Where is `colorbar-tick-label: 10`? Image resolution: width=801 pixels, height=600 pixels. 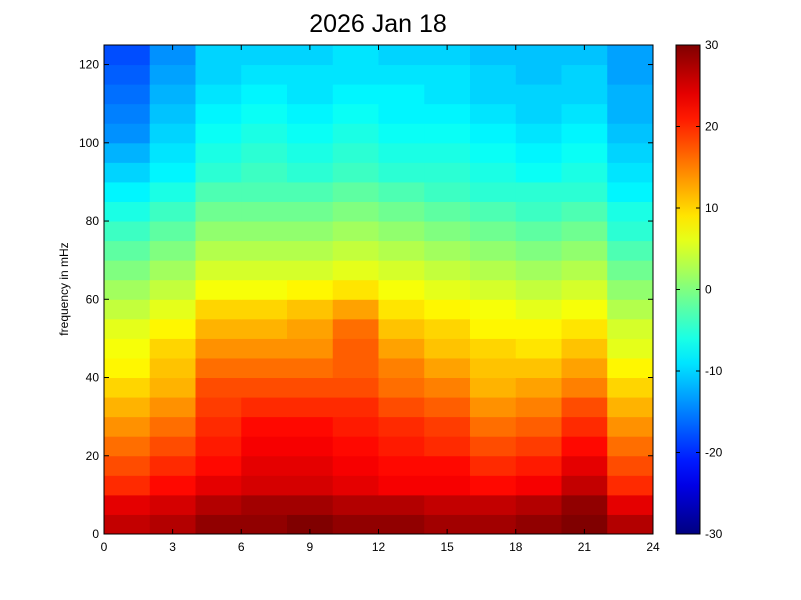
colorbar-tick-label: 10 is located at coordinates (712, 208).